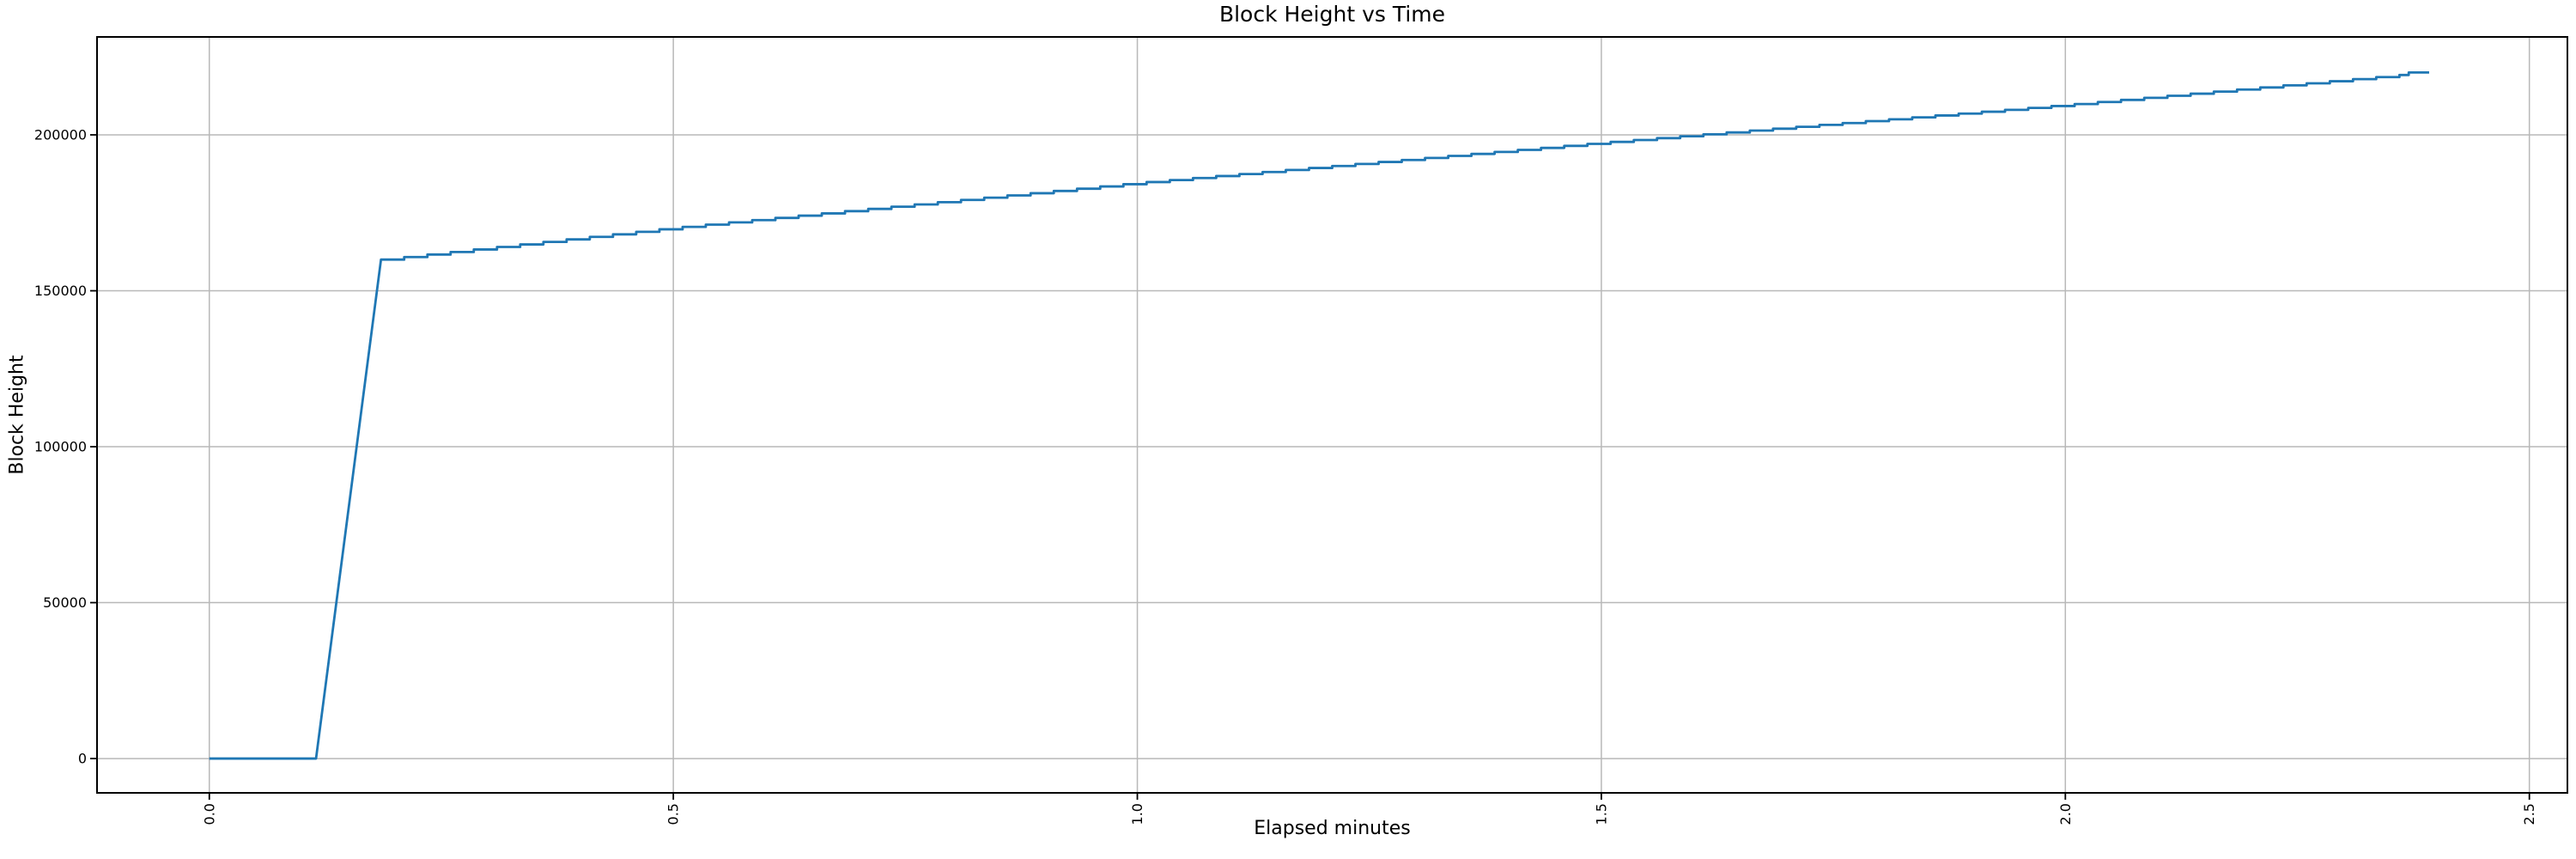 The height and width of the screenshot is (859, 2576). I want to click on x-axis-label: Elapsed minutes, so click(1332, 829).